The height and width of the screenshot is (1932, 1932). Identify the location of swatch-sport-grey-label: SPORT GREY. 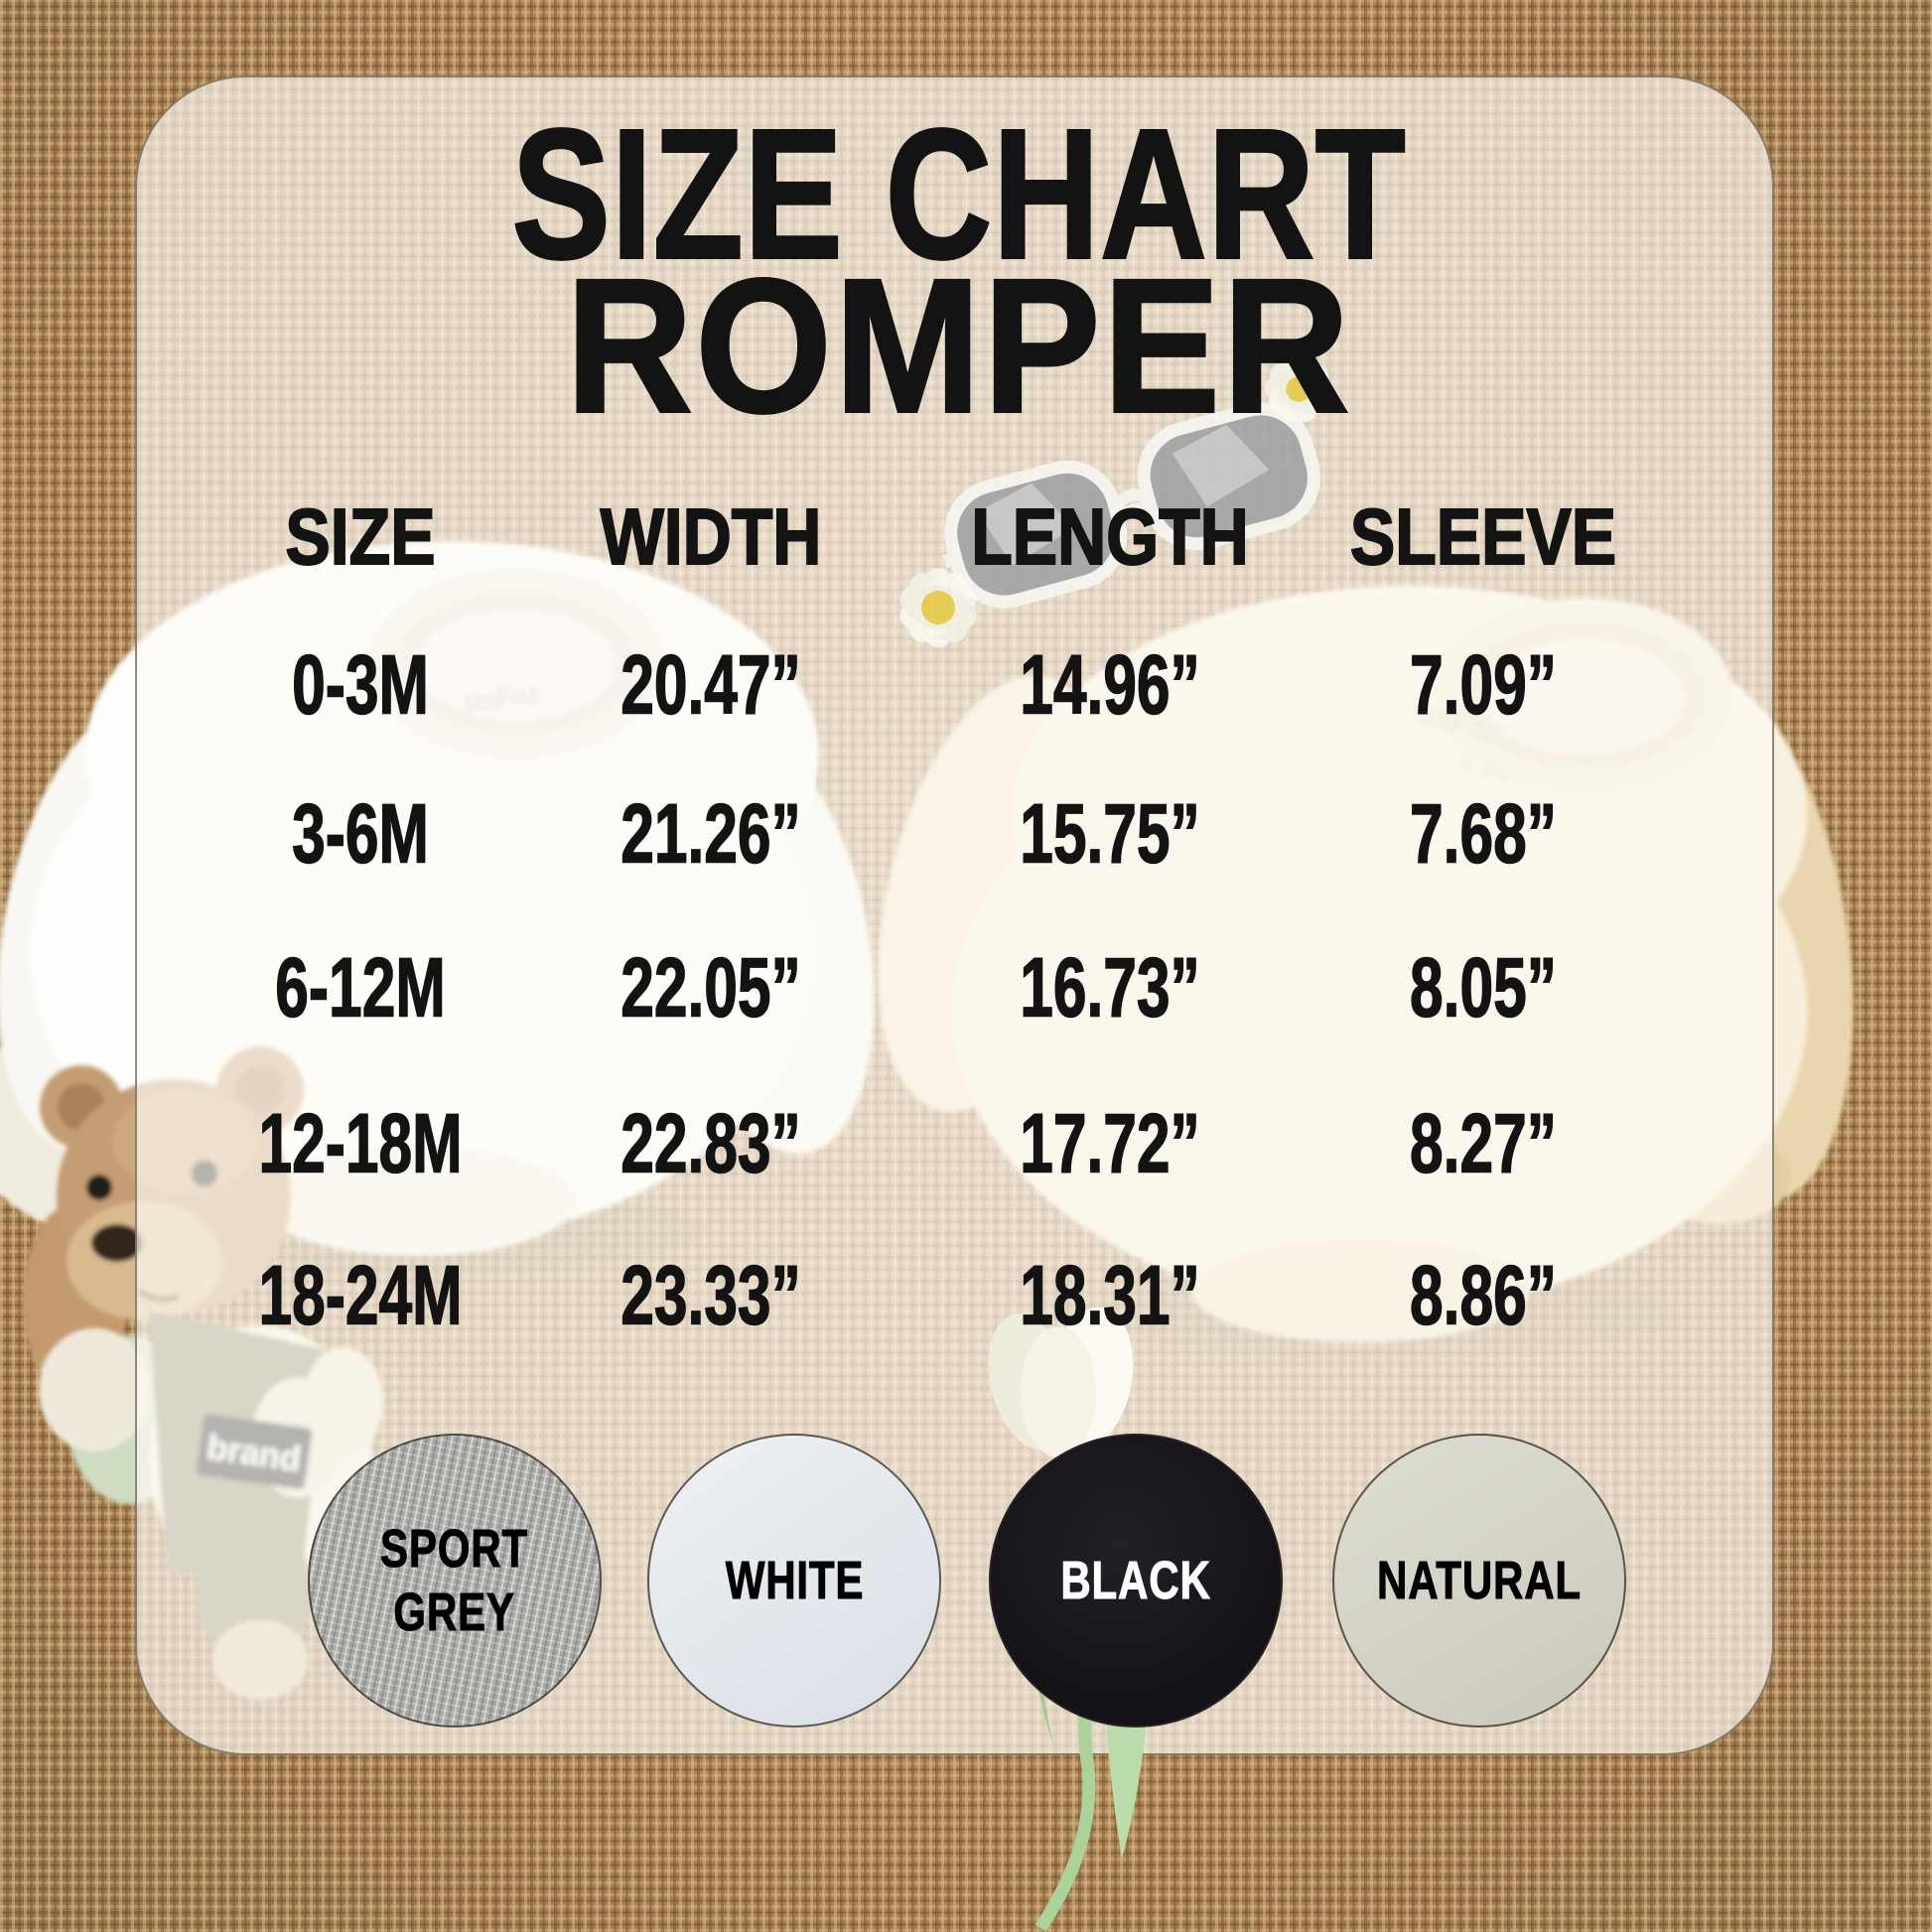
(454, 1581).